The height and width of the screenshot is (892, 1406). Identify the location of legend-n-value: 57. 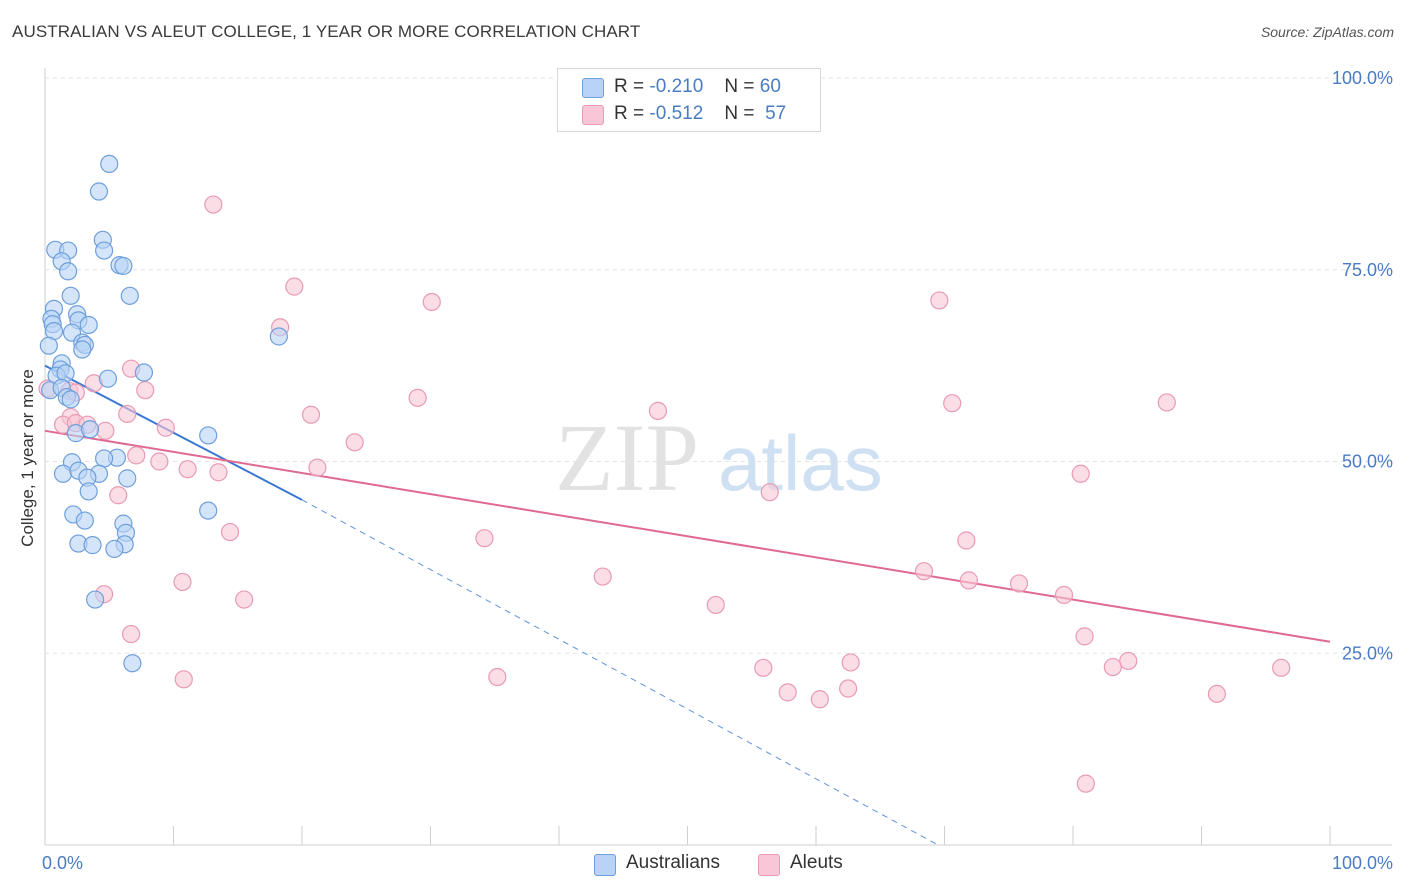
(776, 113).